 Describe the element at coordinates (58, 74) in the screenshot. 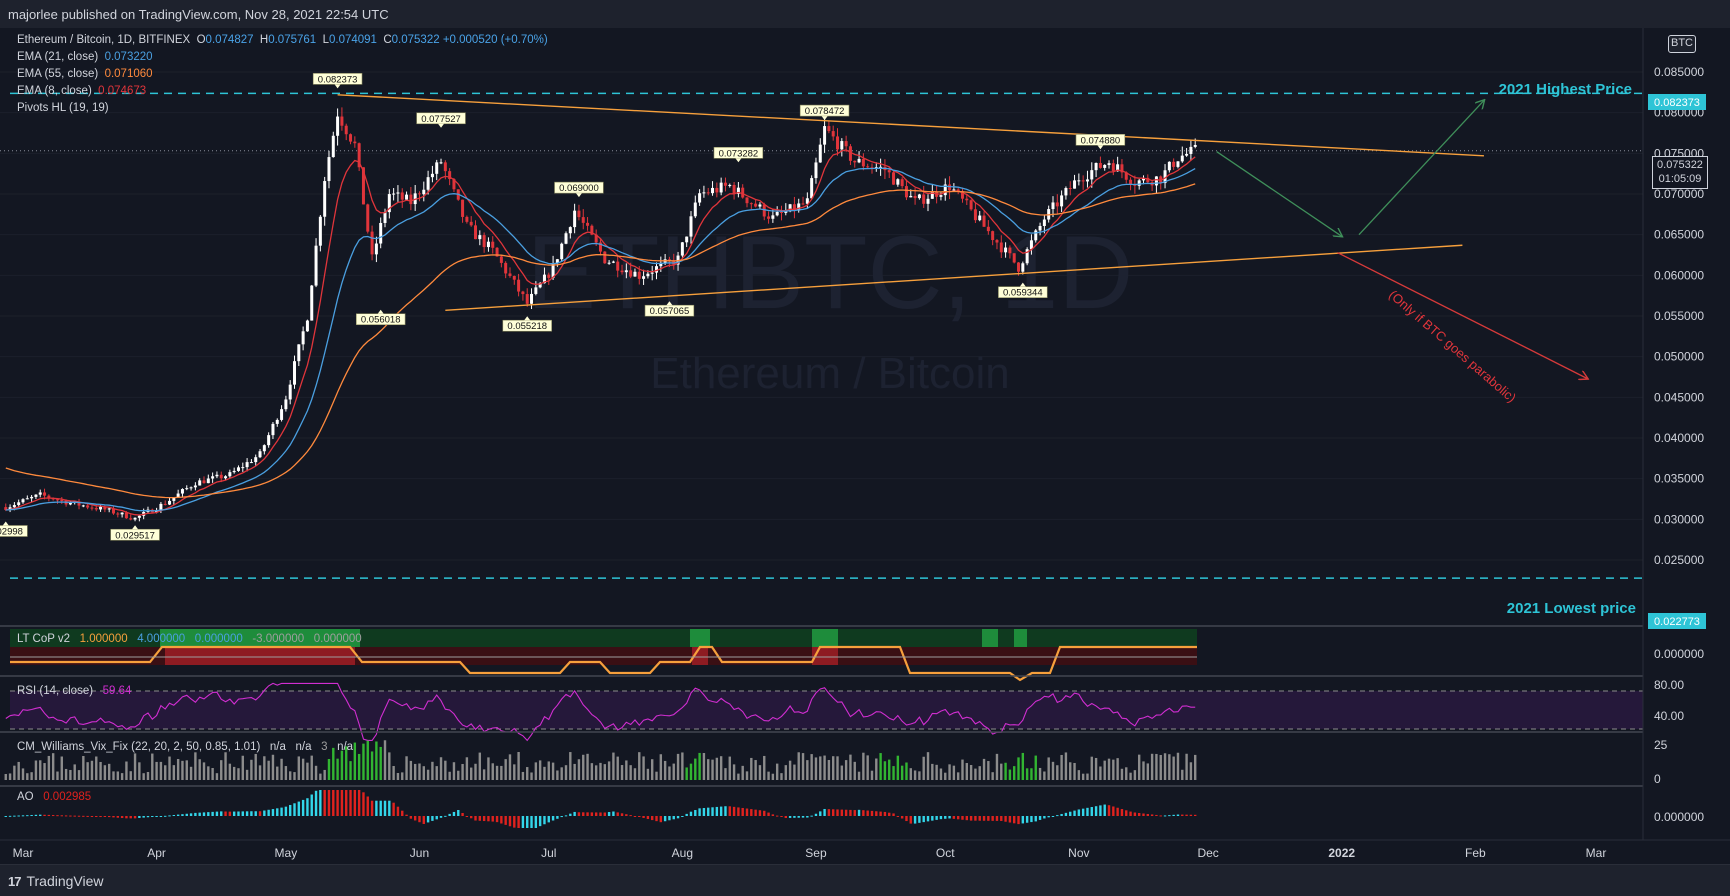

I see `ema55-label: EMA (55, close)` at that location.